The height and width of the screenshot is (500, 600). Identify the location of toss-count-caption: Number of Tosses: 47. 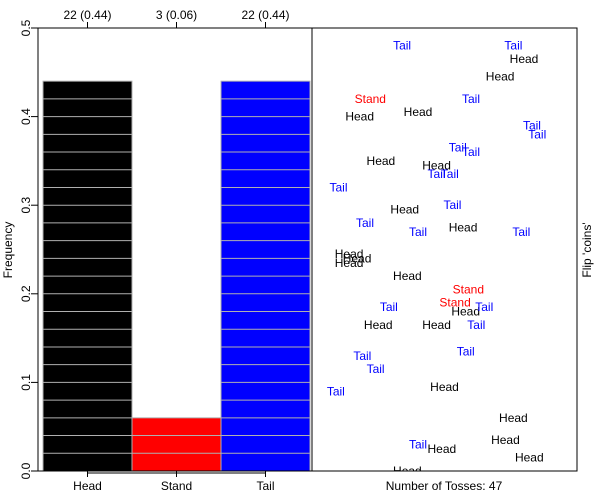
(444, 486).